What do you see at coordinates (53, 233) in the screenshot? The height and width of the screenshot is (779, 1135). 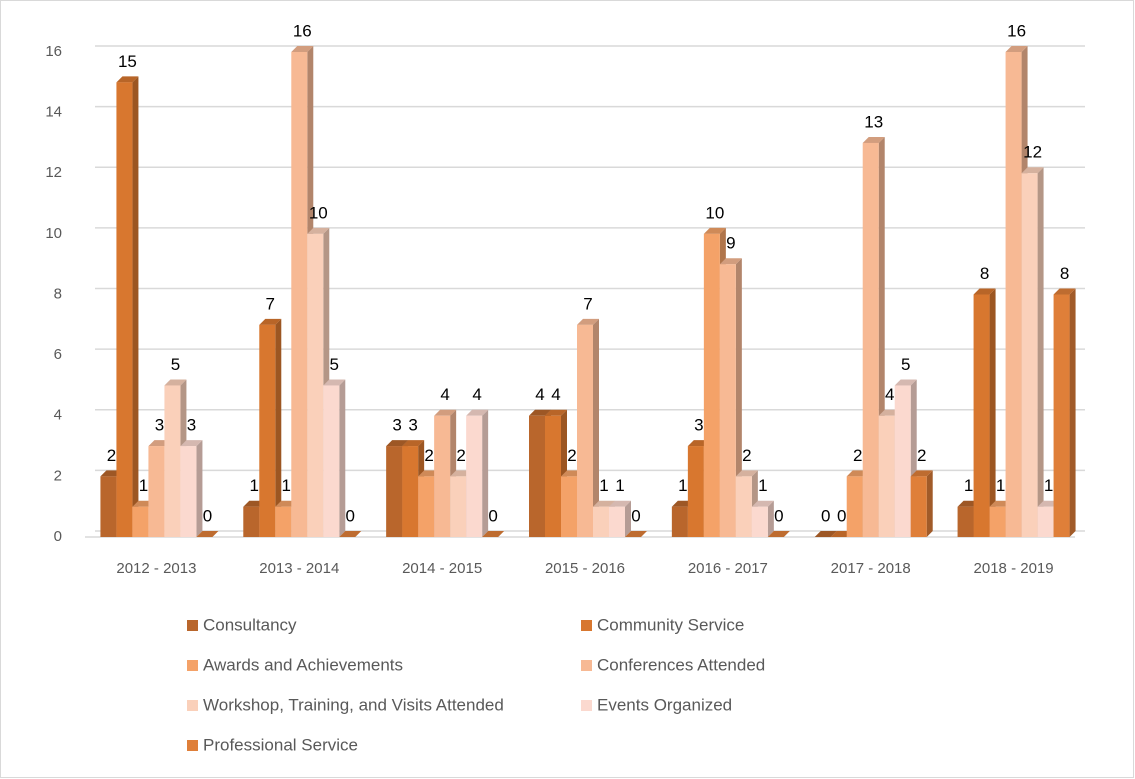 I see `y-tick-label: 10` at bounding box center [53, 233].